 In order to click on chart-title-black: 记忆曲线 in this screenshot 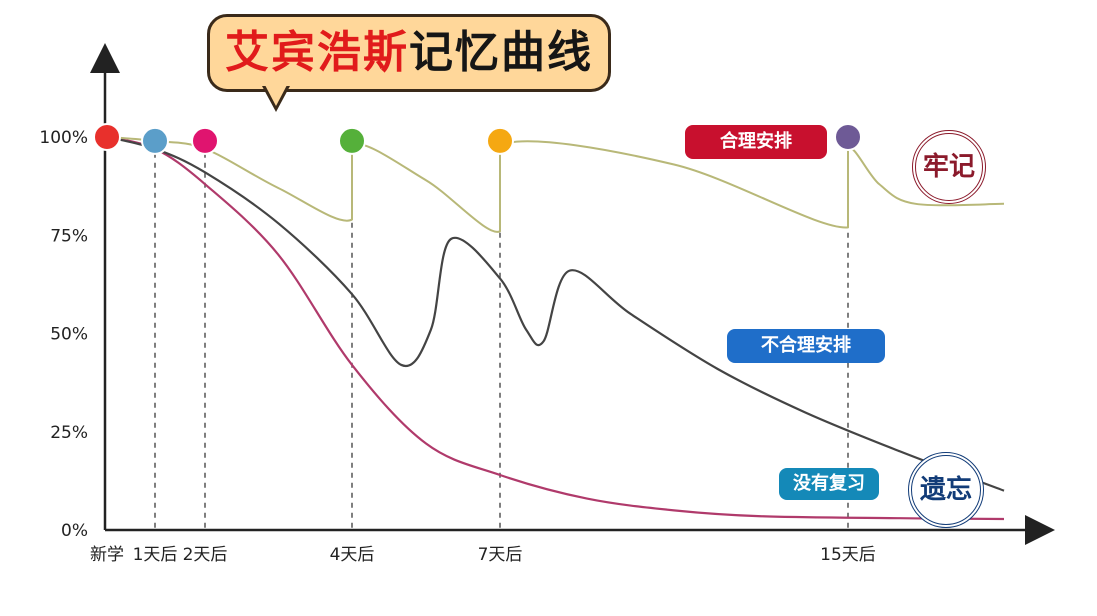, I will do `click(501, 52)`.